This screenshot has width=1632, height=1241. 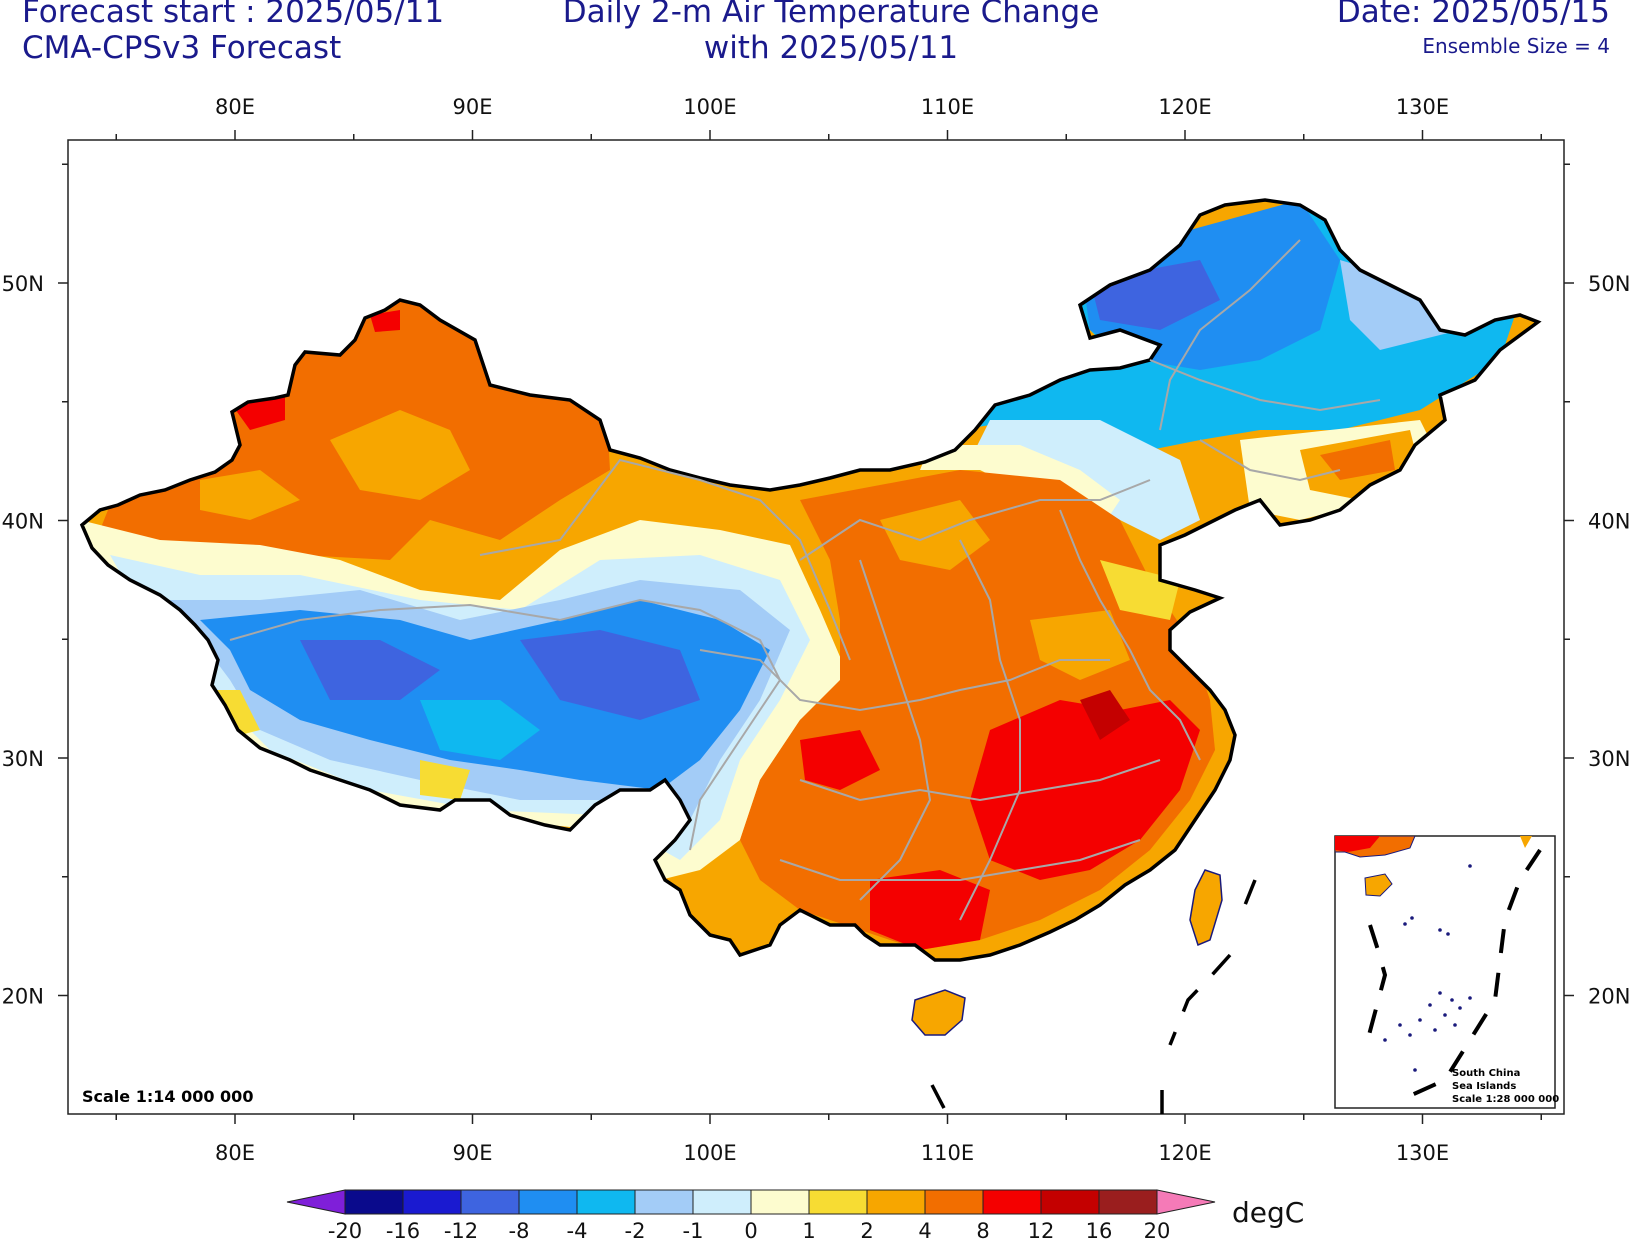 I want to click on colorbar-level-label: -4, so click(x=577, y=1230).